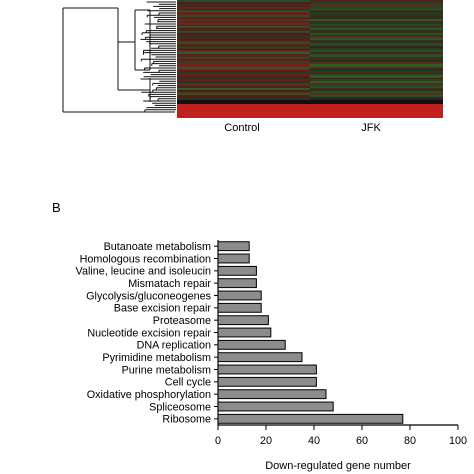  What do you see at coordinates (182, 321) in the screenshot?
I see `category-label: Proteasome` at bounding box center [182, 321].